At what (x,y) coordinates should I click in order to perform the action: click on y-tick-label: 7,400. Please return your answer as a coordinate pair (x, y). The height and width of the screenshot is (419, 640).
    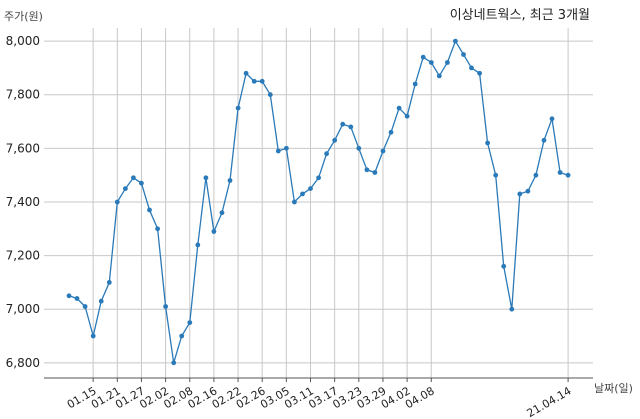
    Looking at the image, I should click on (23, 202).